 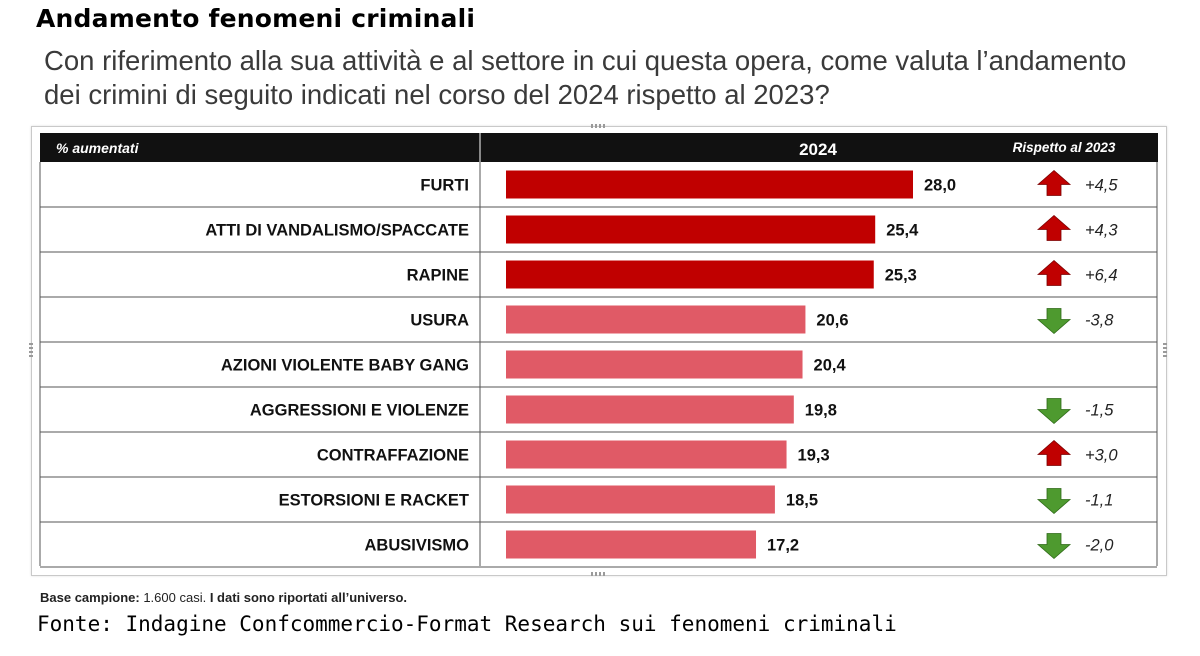 I want to click on change-label: +6,4, so click(x=1101, y=276).